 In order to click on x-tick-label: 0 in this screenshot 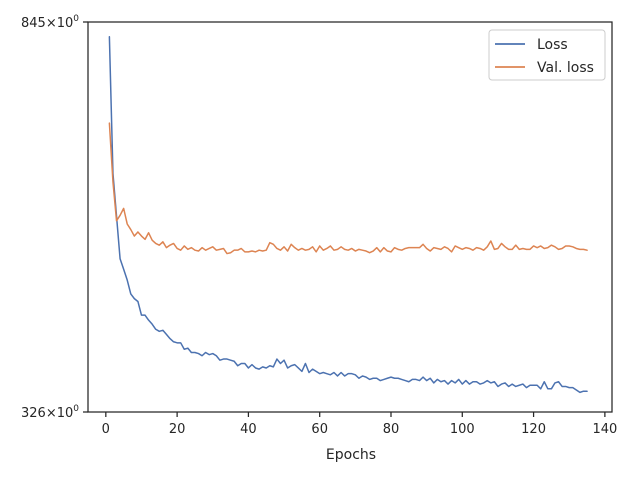, I will do `click(106, 429)`.